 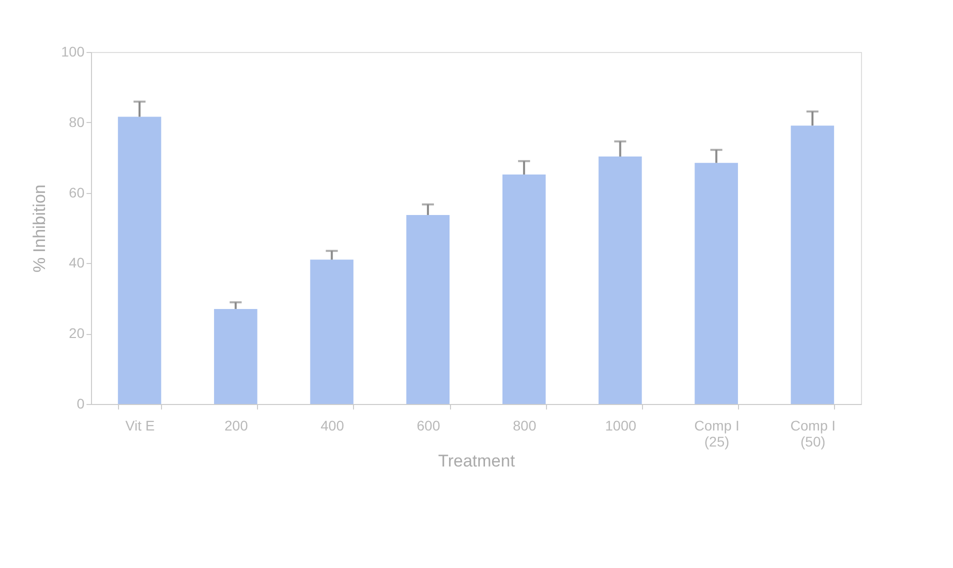 I want to click on x-tick-label: 200, so click(x=236, y=426).